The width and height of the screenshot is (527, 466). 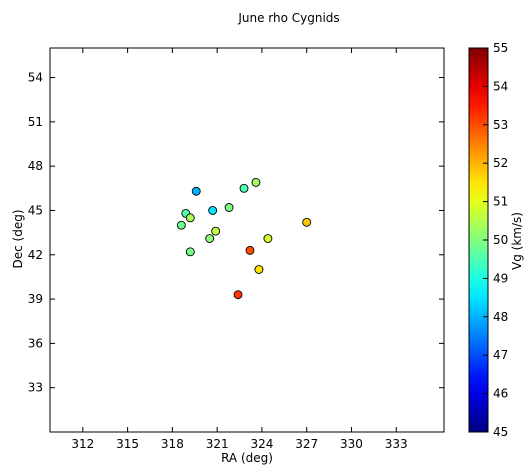 I want to click on y-tick-label: 51, so click(x=35, y=122).